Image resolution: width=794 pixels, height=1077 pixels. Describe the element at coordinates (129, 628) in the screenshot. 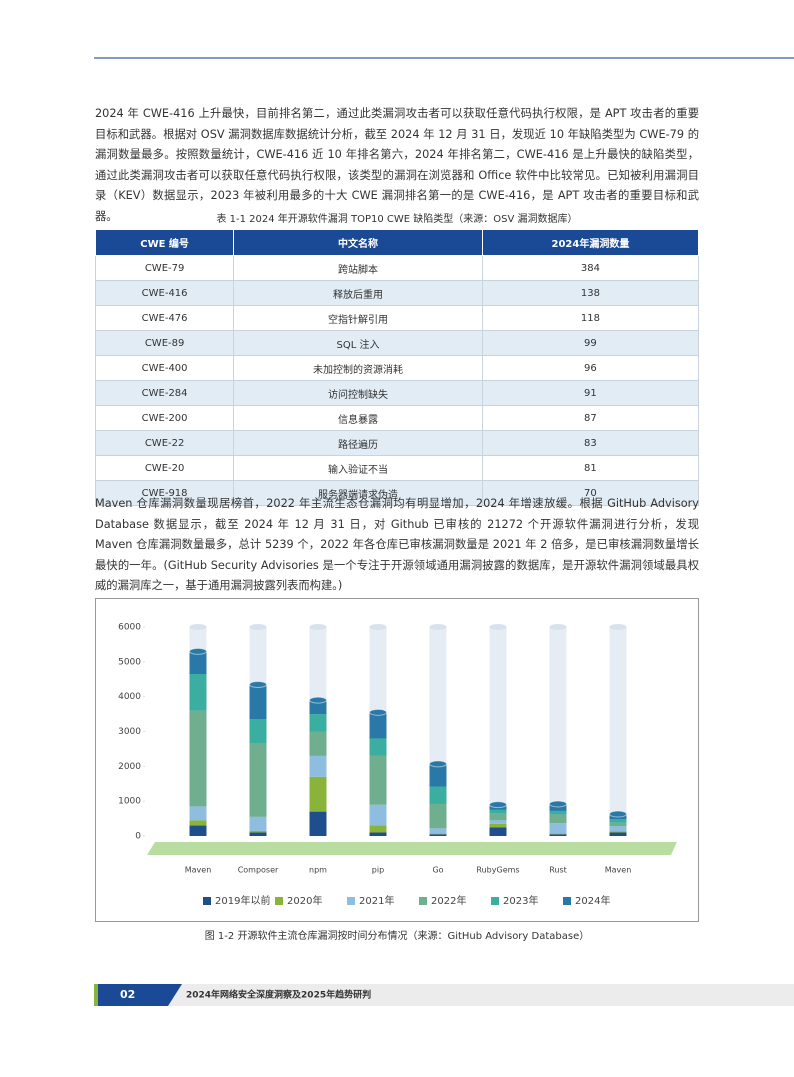

I see `y-tick-label: 6000` at that location.